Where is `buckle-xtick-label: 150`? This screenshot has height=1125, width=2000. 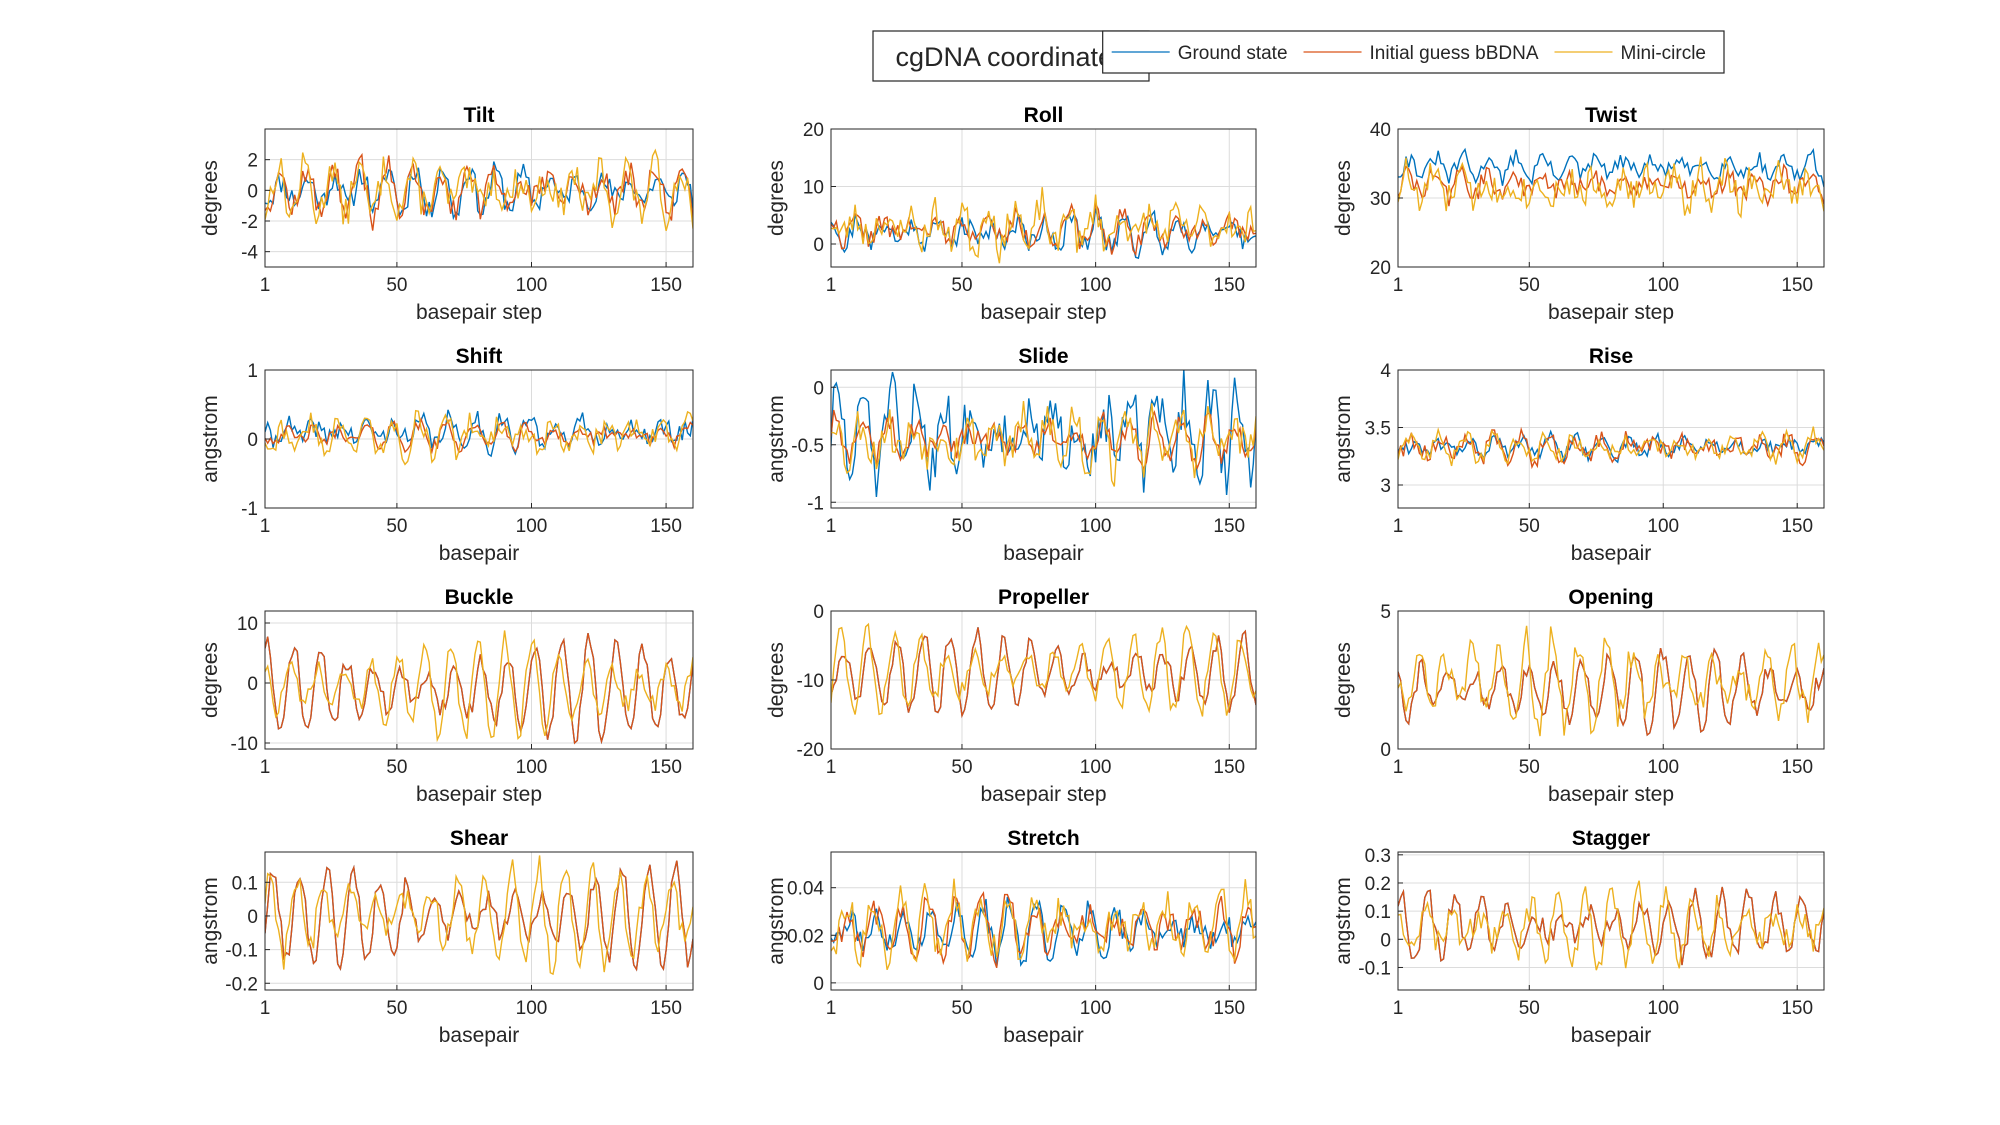
buckle-xtick-label: 150 is located at coordinates (666, 767).